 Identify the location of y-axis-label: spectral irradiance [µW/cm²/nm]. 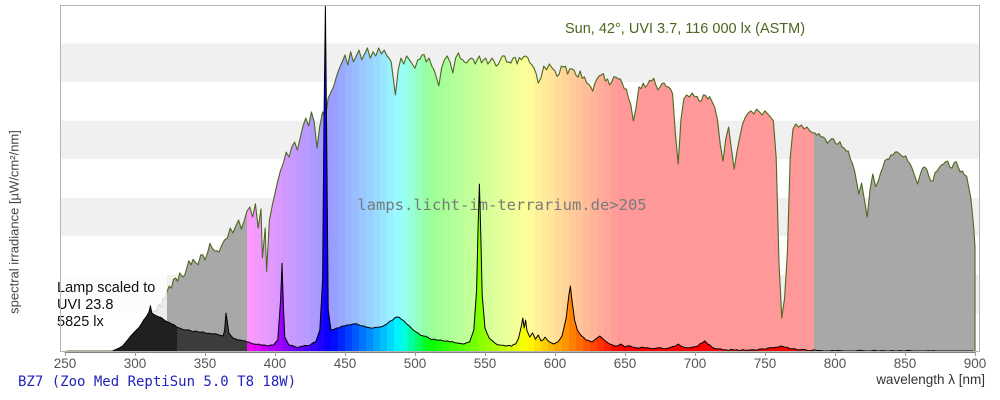
(14, 222).